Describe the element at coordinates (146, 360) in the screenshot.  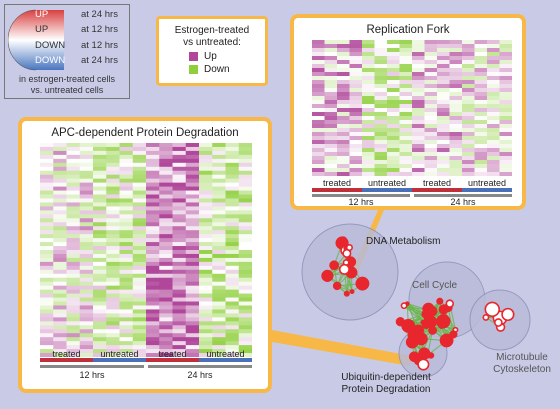
I see `apc-condition-bar` at that location.